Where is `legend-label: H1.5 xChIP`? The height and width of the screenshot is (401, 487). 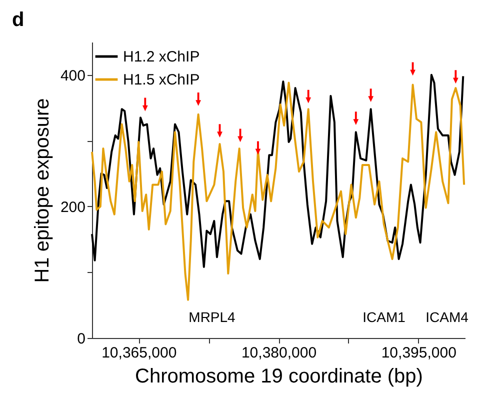
legend-label: H1.5 xChIP is located at coordinates (161, 80).